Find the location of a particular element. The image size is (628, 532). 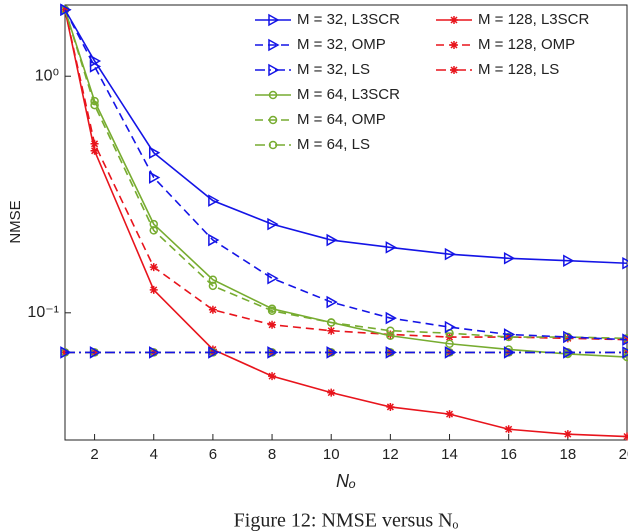

legend-label: M = 32, OMP is located at coordinates (341, 44).